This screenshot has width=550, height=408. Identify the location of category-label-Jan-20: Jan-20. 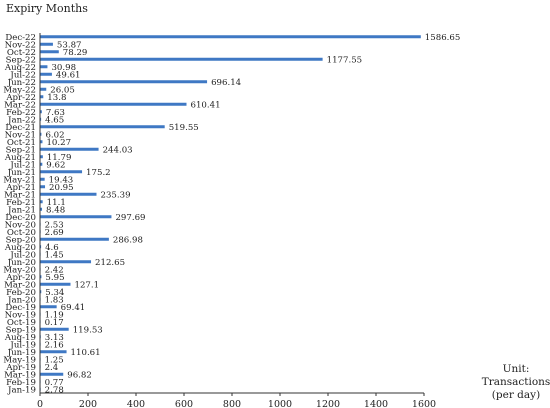
(21, 300).